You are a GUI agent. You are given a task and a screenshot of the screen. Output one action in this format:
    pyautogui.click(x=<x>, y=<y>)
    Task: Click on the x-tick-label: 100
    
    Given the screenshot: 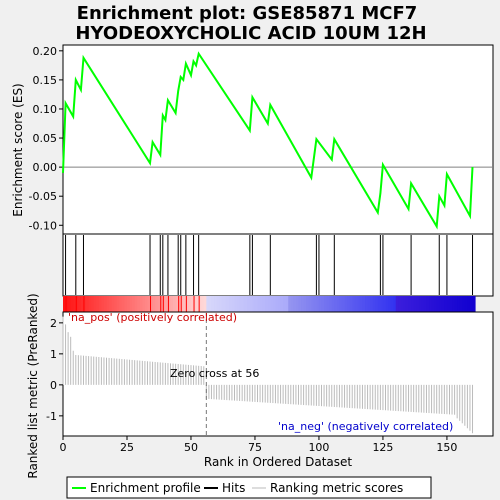 What is the action you would take?
    pyautogui.click(x=318, y=447)
    